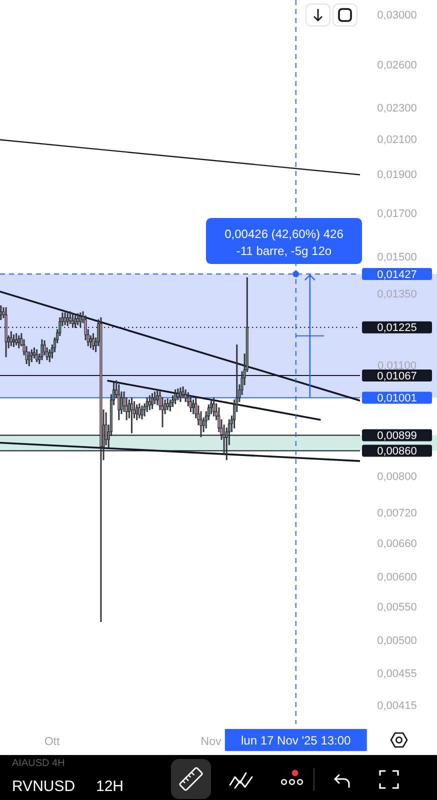 Image resolution: width=437 pixels, height=800 pixels. Describe the element at coordinates (397, 706) in the screenshot. I see `y-tick-label: 0,00415` at that location.